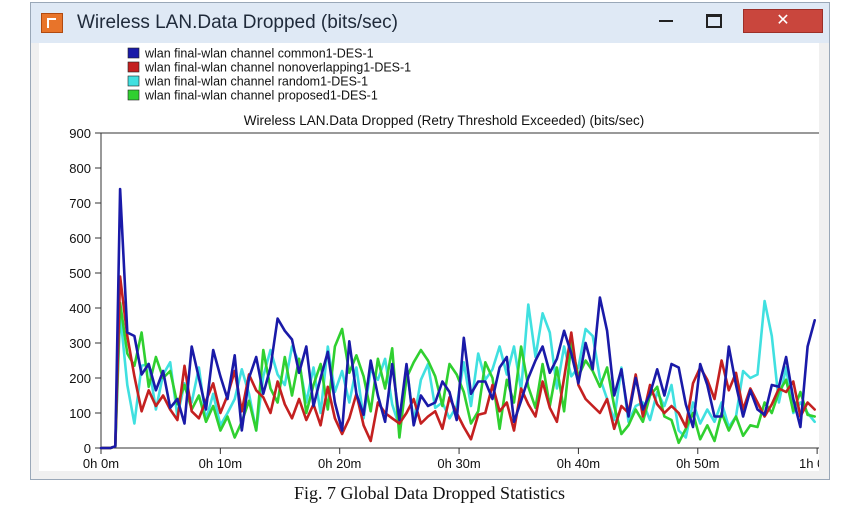  I want to click on close-icon: ✕, so click(783, 20).